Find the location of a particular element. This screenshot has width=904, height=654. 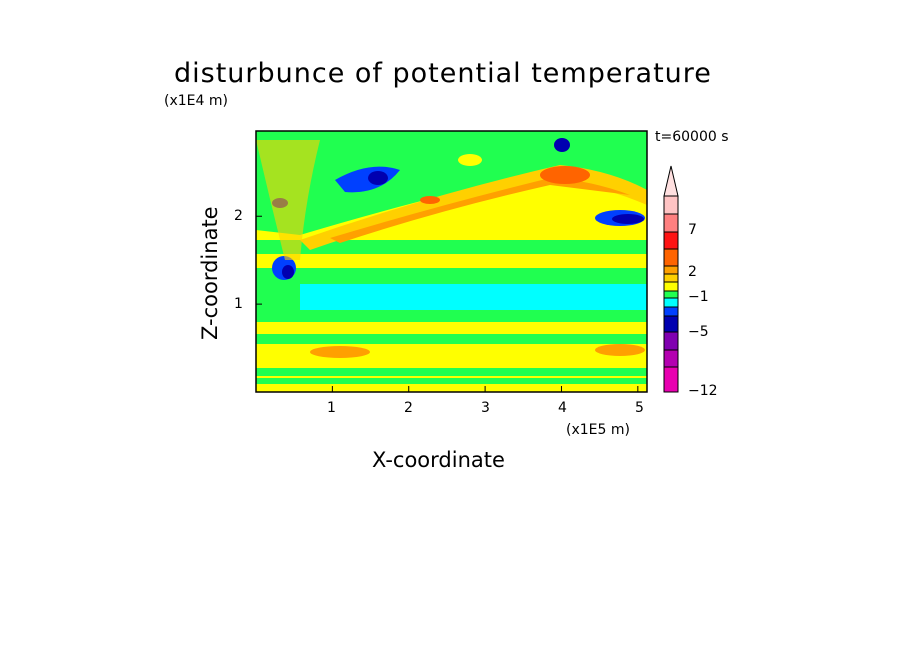

x-tick-label: 5 is located at coordinates (639, 408).